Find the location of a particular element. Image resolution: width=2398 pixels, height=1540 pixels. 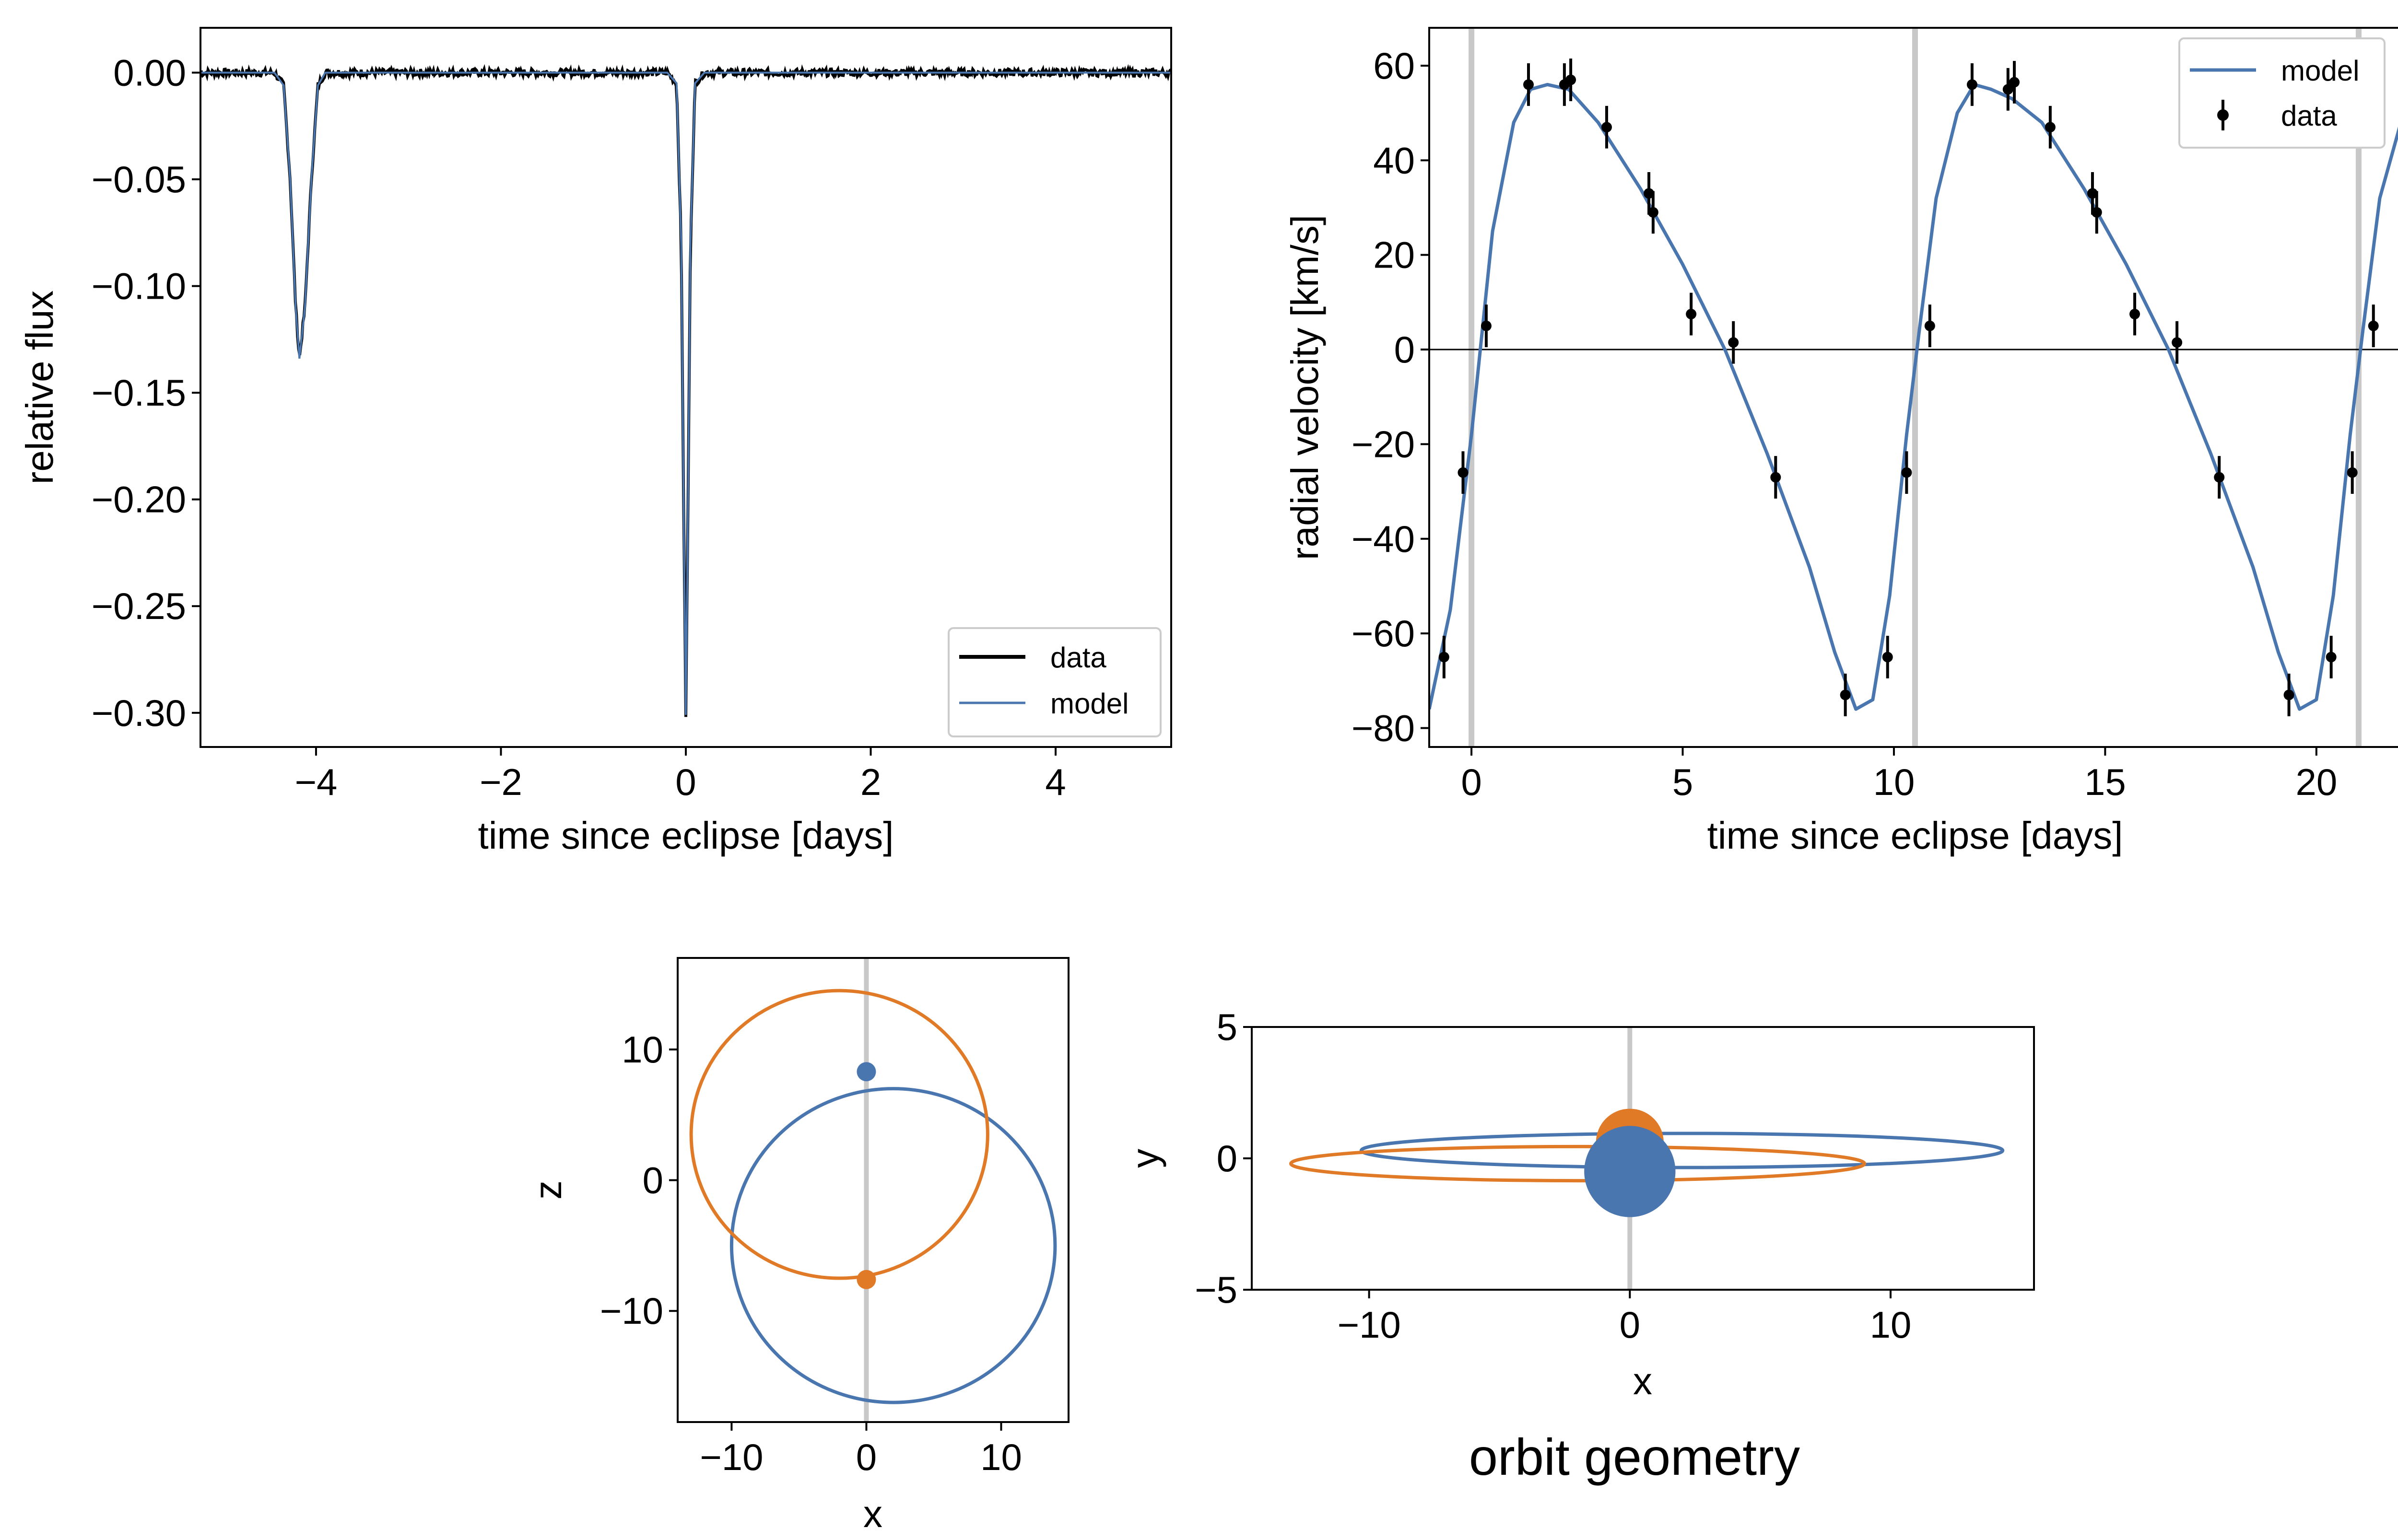

orbit-xy-y-tick-label: 5 is located at coordinates (1227, 1027).